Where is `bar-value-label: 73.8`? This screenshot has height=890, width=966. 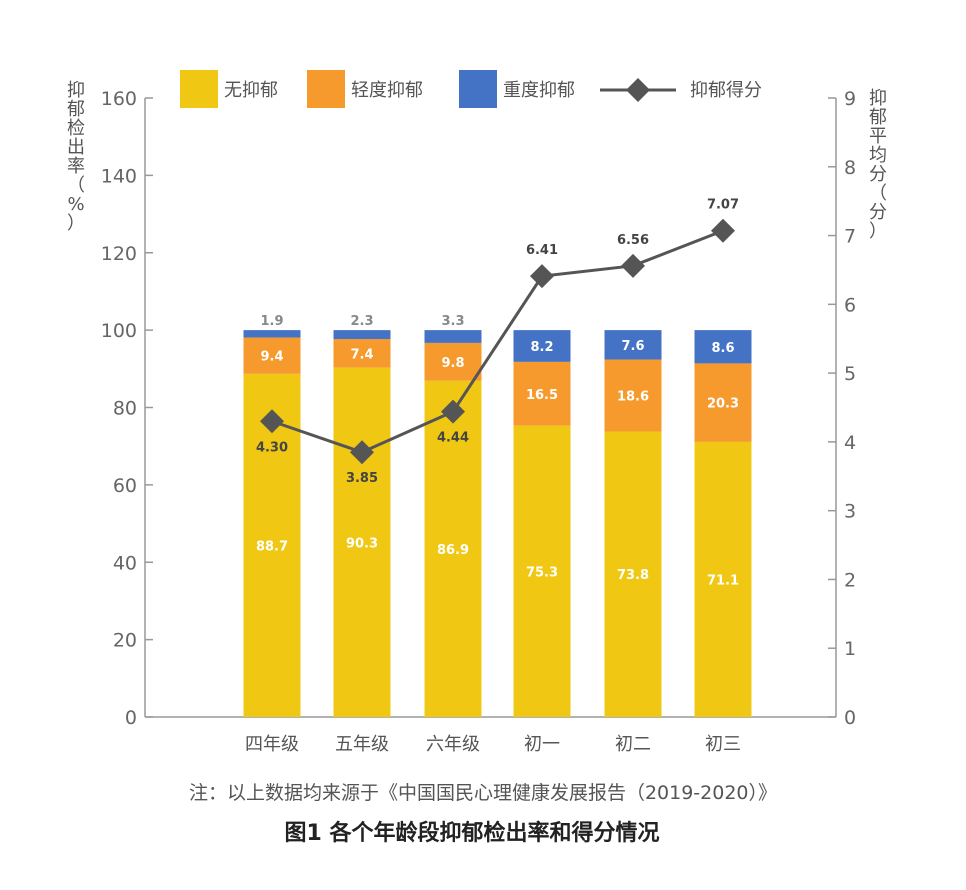 bar-value-label: 73.8 is located at coordinates (633, 575).